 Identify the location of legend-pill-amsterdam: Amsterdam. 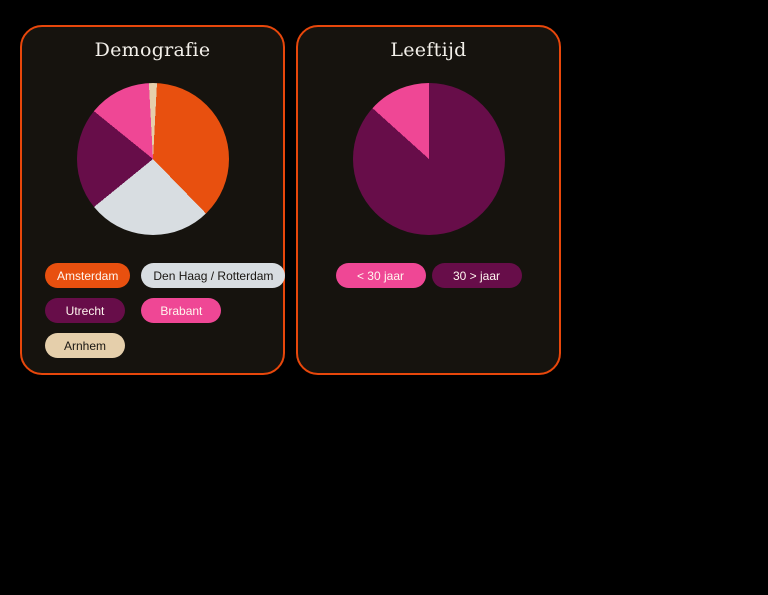
(88, 275).